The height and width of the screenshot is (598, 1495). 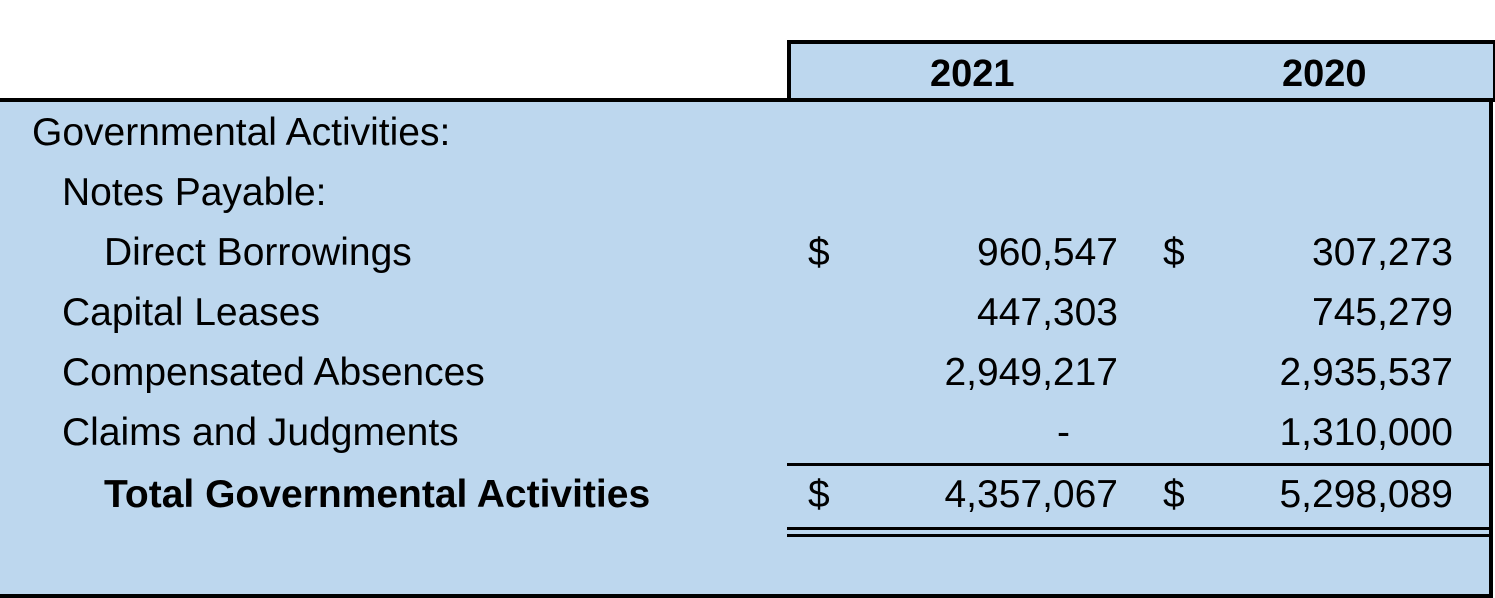 What do you see at coordinates (1138, 464) in the screenshot?
I see `subtotal-rule` at bounding box center [1138, 464].